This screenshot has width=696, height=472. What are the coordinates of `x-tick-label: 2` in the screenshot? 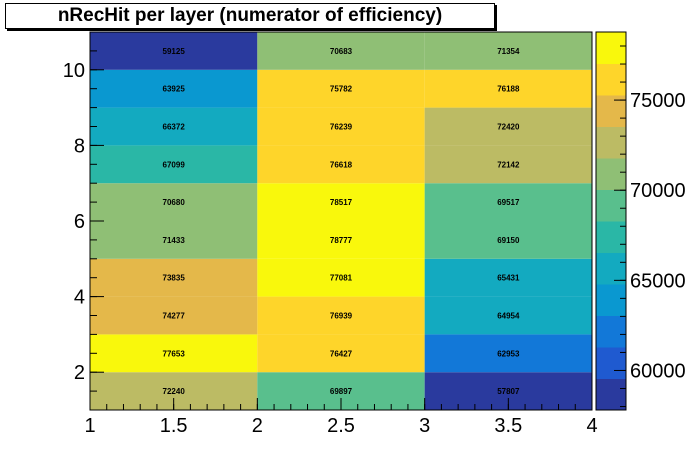 It's located at (257, 426).